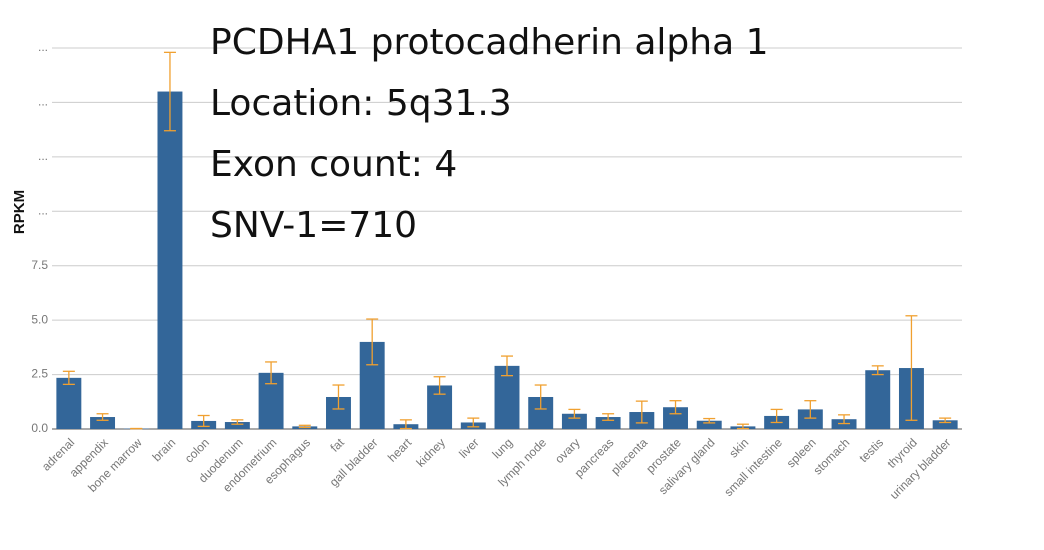  I want to click on y-tick-label: 0.0, so click(39, 428).